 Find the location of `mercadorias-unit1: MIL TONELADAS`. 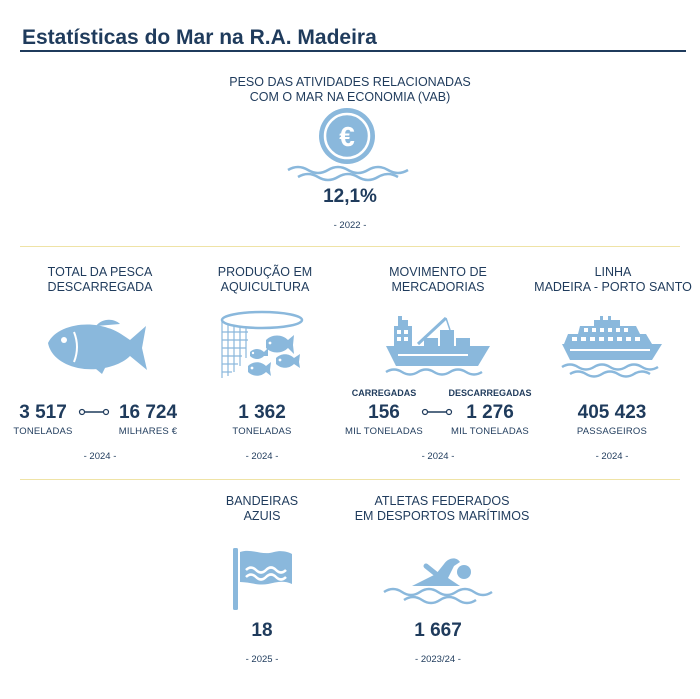

mercadorias-unit1: MIL TONELADAS is located at coordinates (384, 431).